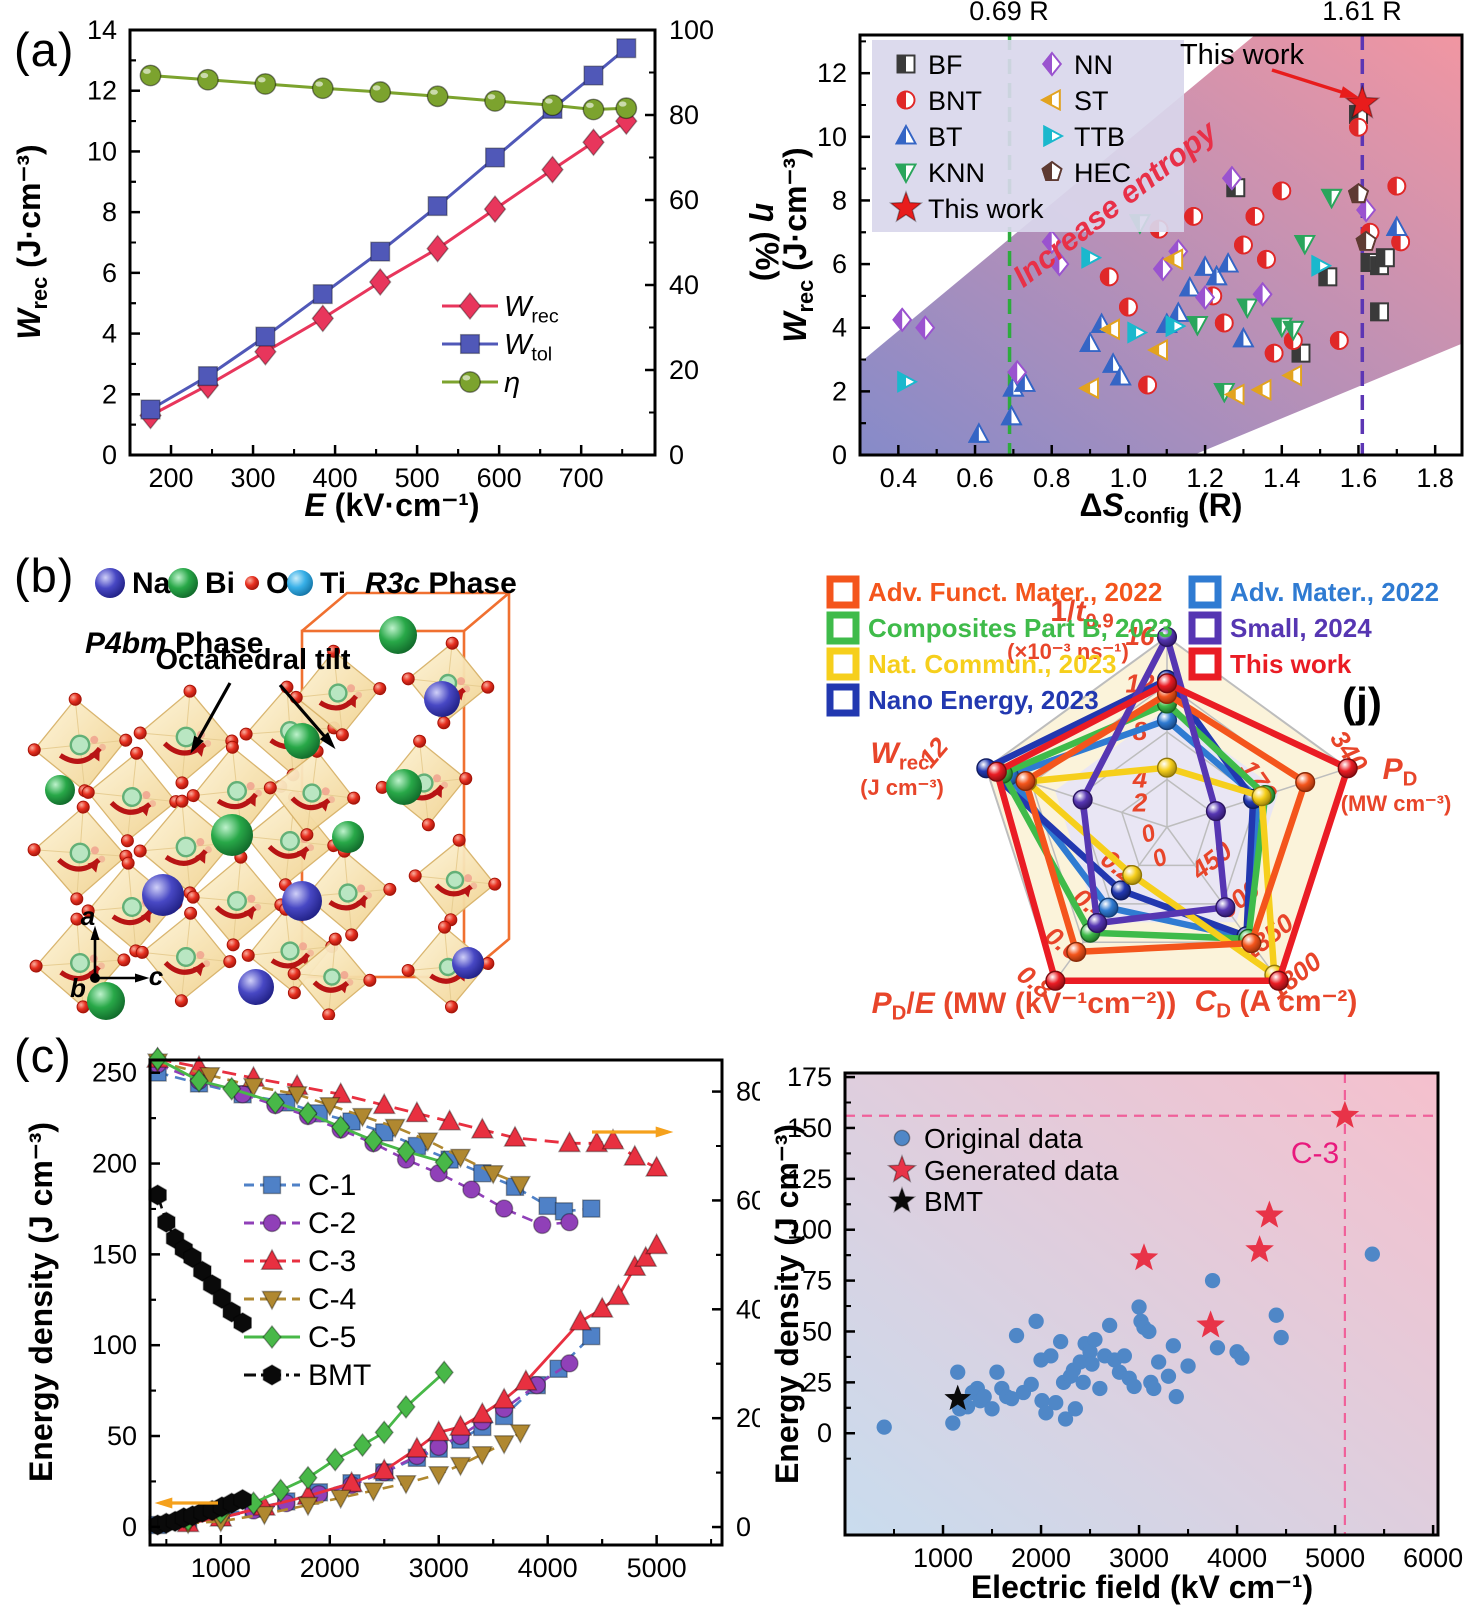  I want to click on x-tick-label: 0.4, so click(899, 478).